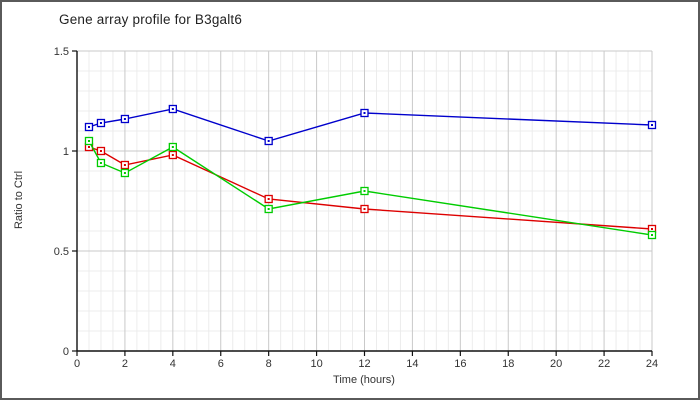  Describe the element at coordinates (364, 380) in the screenshot. I see `x-axis-label: Time (hours)` at that location.